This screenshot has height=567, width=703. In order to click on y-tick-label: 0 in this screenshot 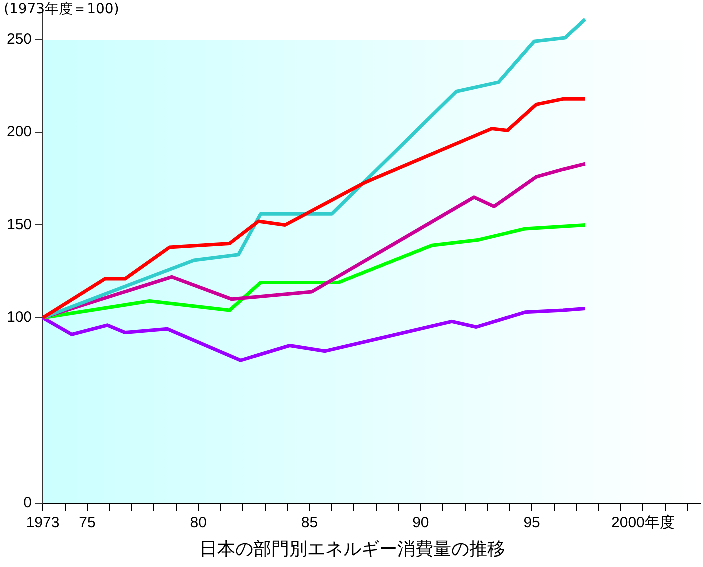, I will do `click(28, 503)`.